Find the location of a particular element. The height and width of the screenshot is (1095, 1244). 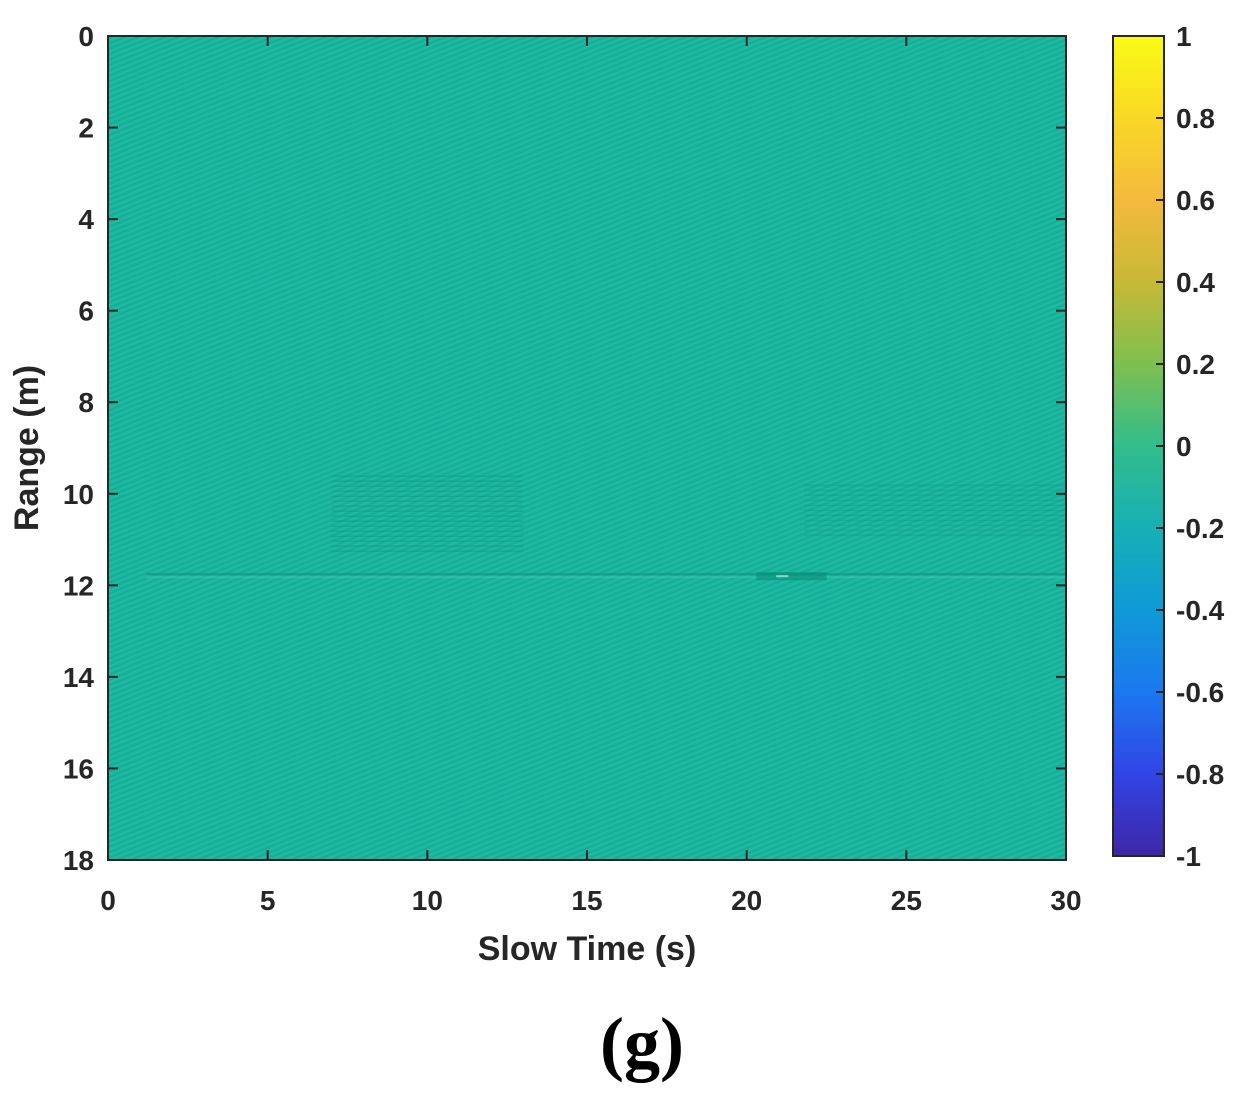

y-tick-label: 18 is located at coordinates (78, 860).